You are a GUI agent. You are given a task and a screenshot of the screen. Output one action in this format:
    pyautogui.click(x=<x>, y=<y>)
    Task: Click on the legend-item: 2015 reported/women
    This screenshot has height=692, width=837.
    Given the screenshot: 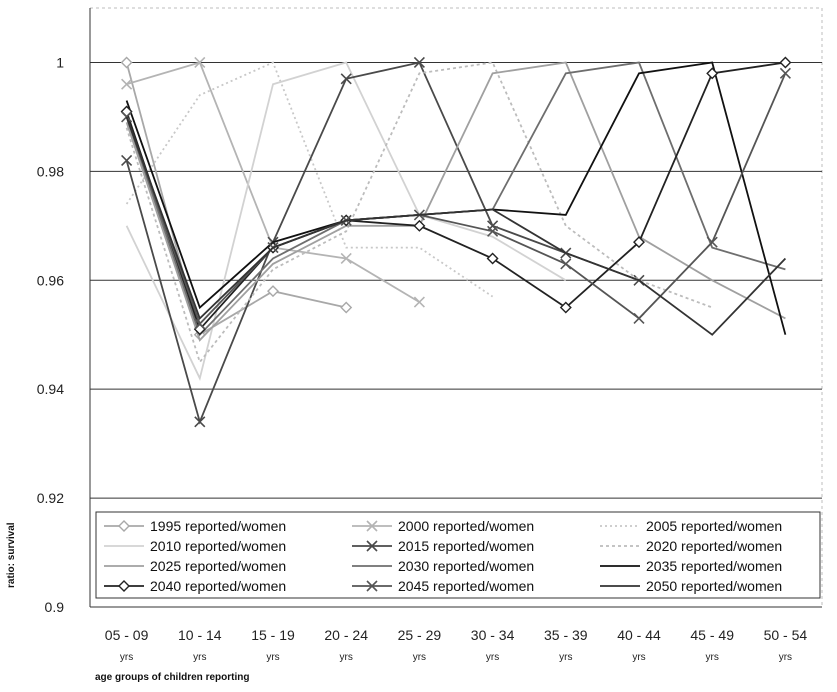 What is the action you would take?
    pyautogui.click(x=443, y=546)
    